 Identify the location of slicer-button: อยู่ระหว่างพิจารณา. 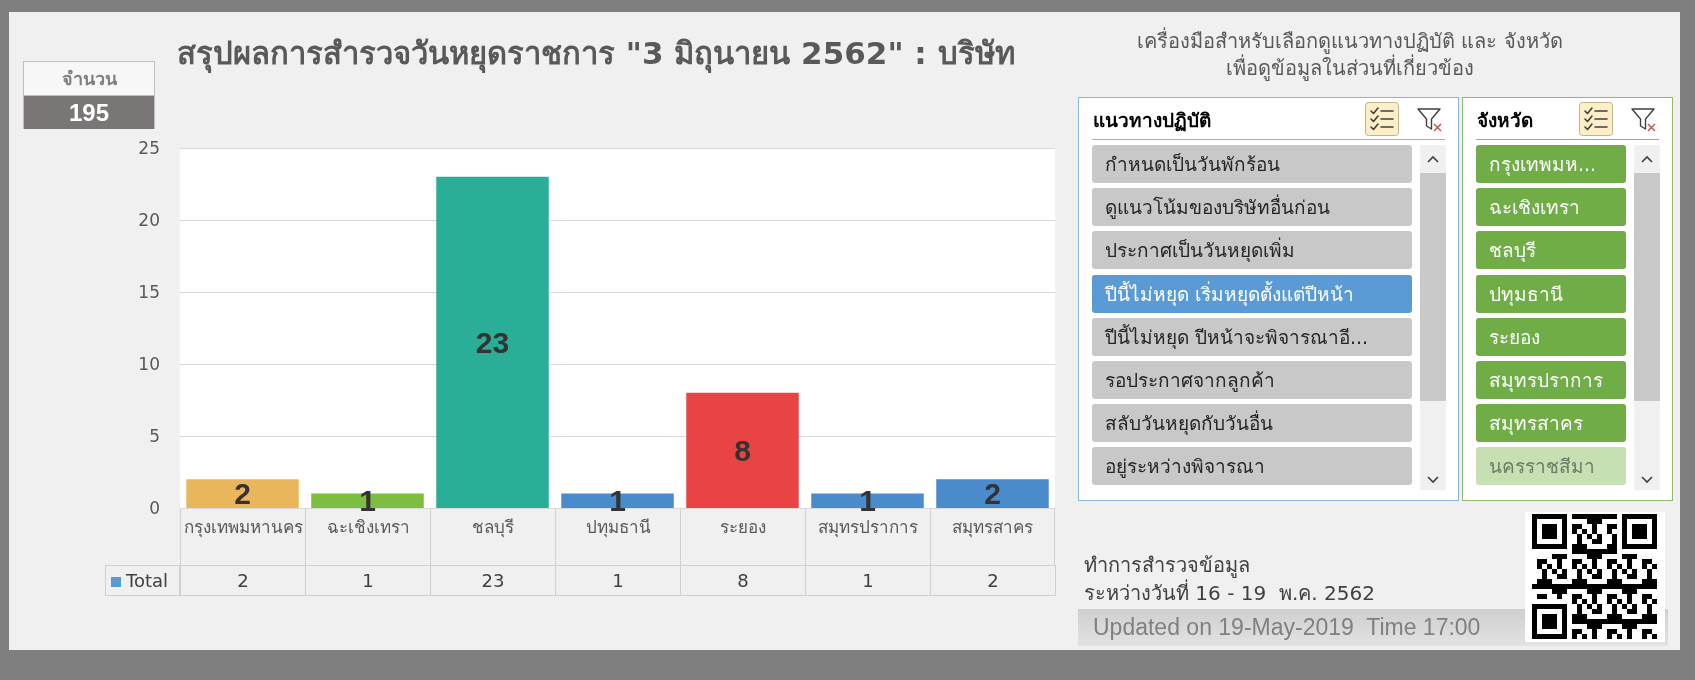
(1252, 466).